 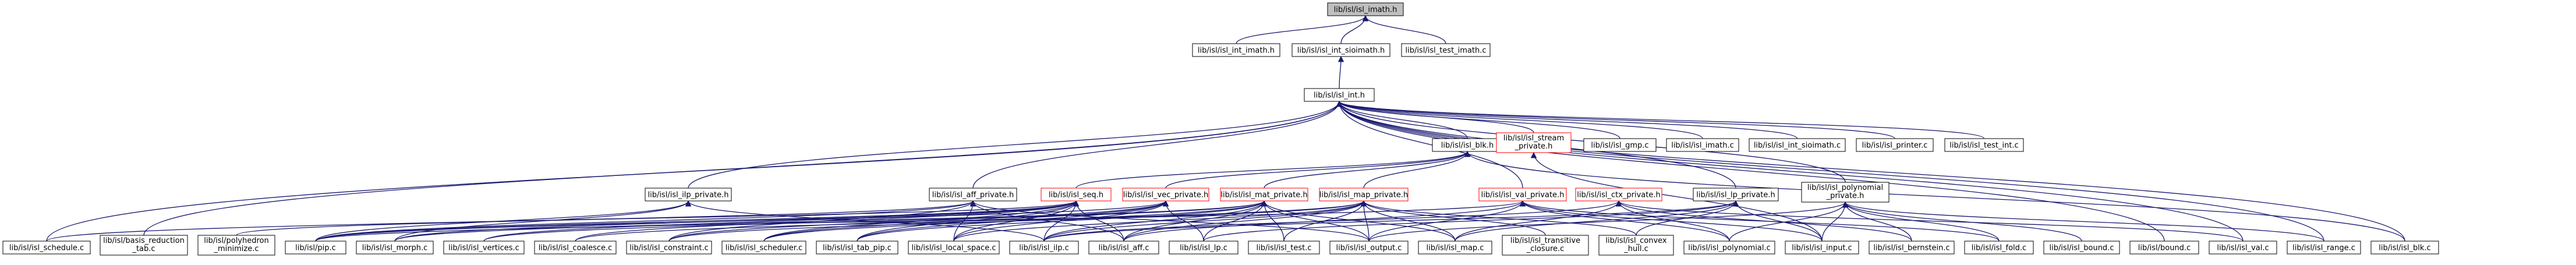 I want to click on node-polyhedron-minimize-c: lib/isl/polyhedron_minimize.c, so click(x=236, y=246).